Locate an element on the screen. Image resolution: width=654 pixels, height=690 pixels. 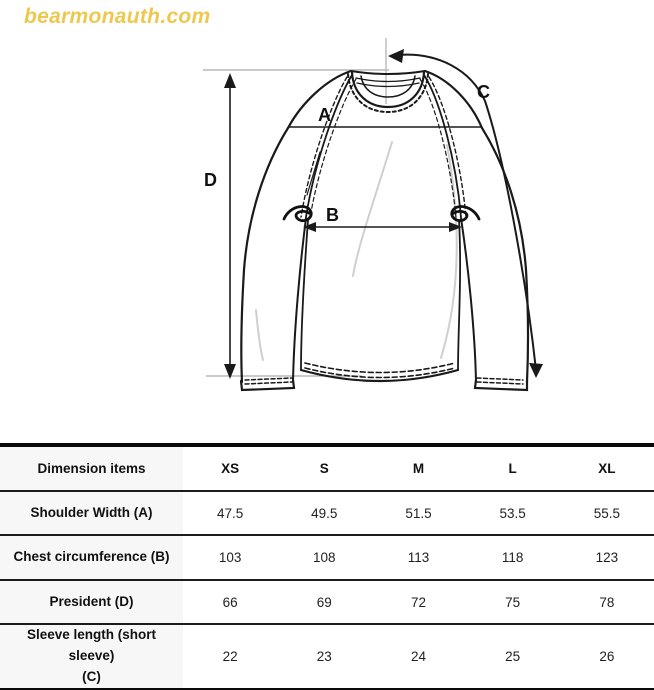
guide-lines is located at coordinates (296, 207).